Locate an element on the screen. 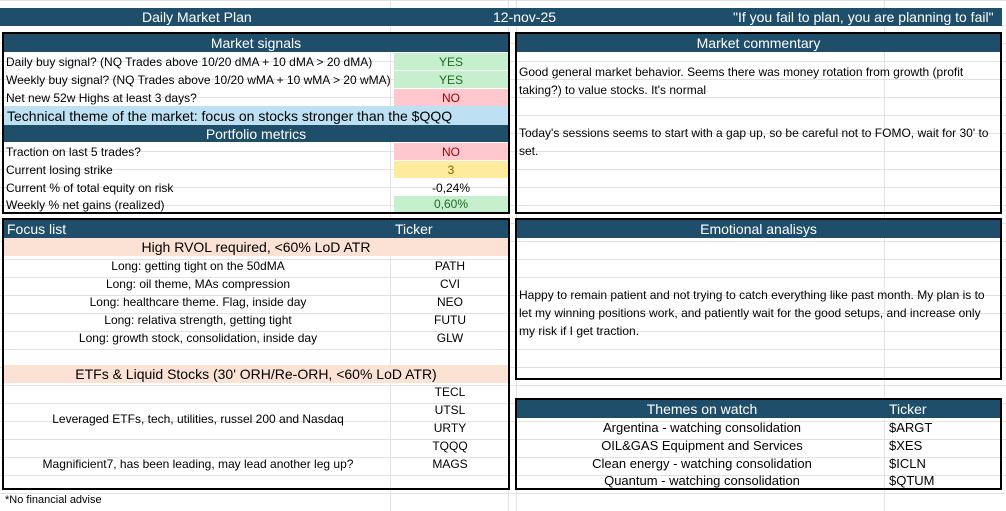 Image resolution: width=1006 pixels, height=511 pixels. focus-ticker: FUTU is located at coordinates (450, 319).